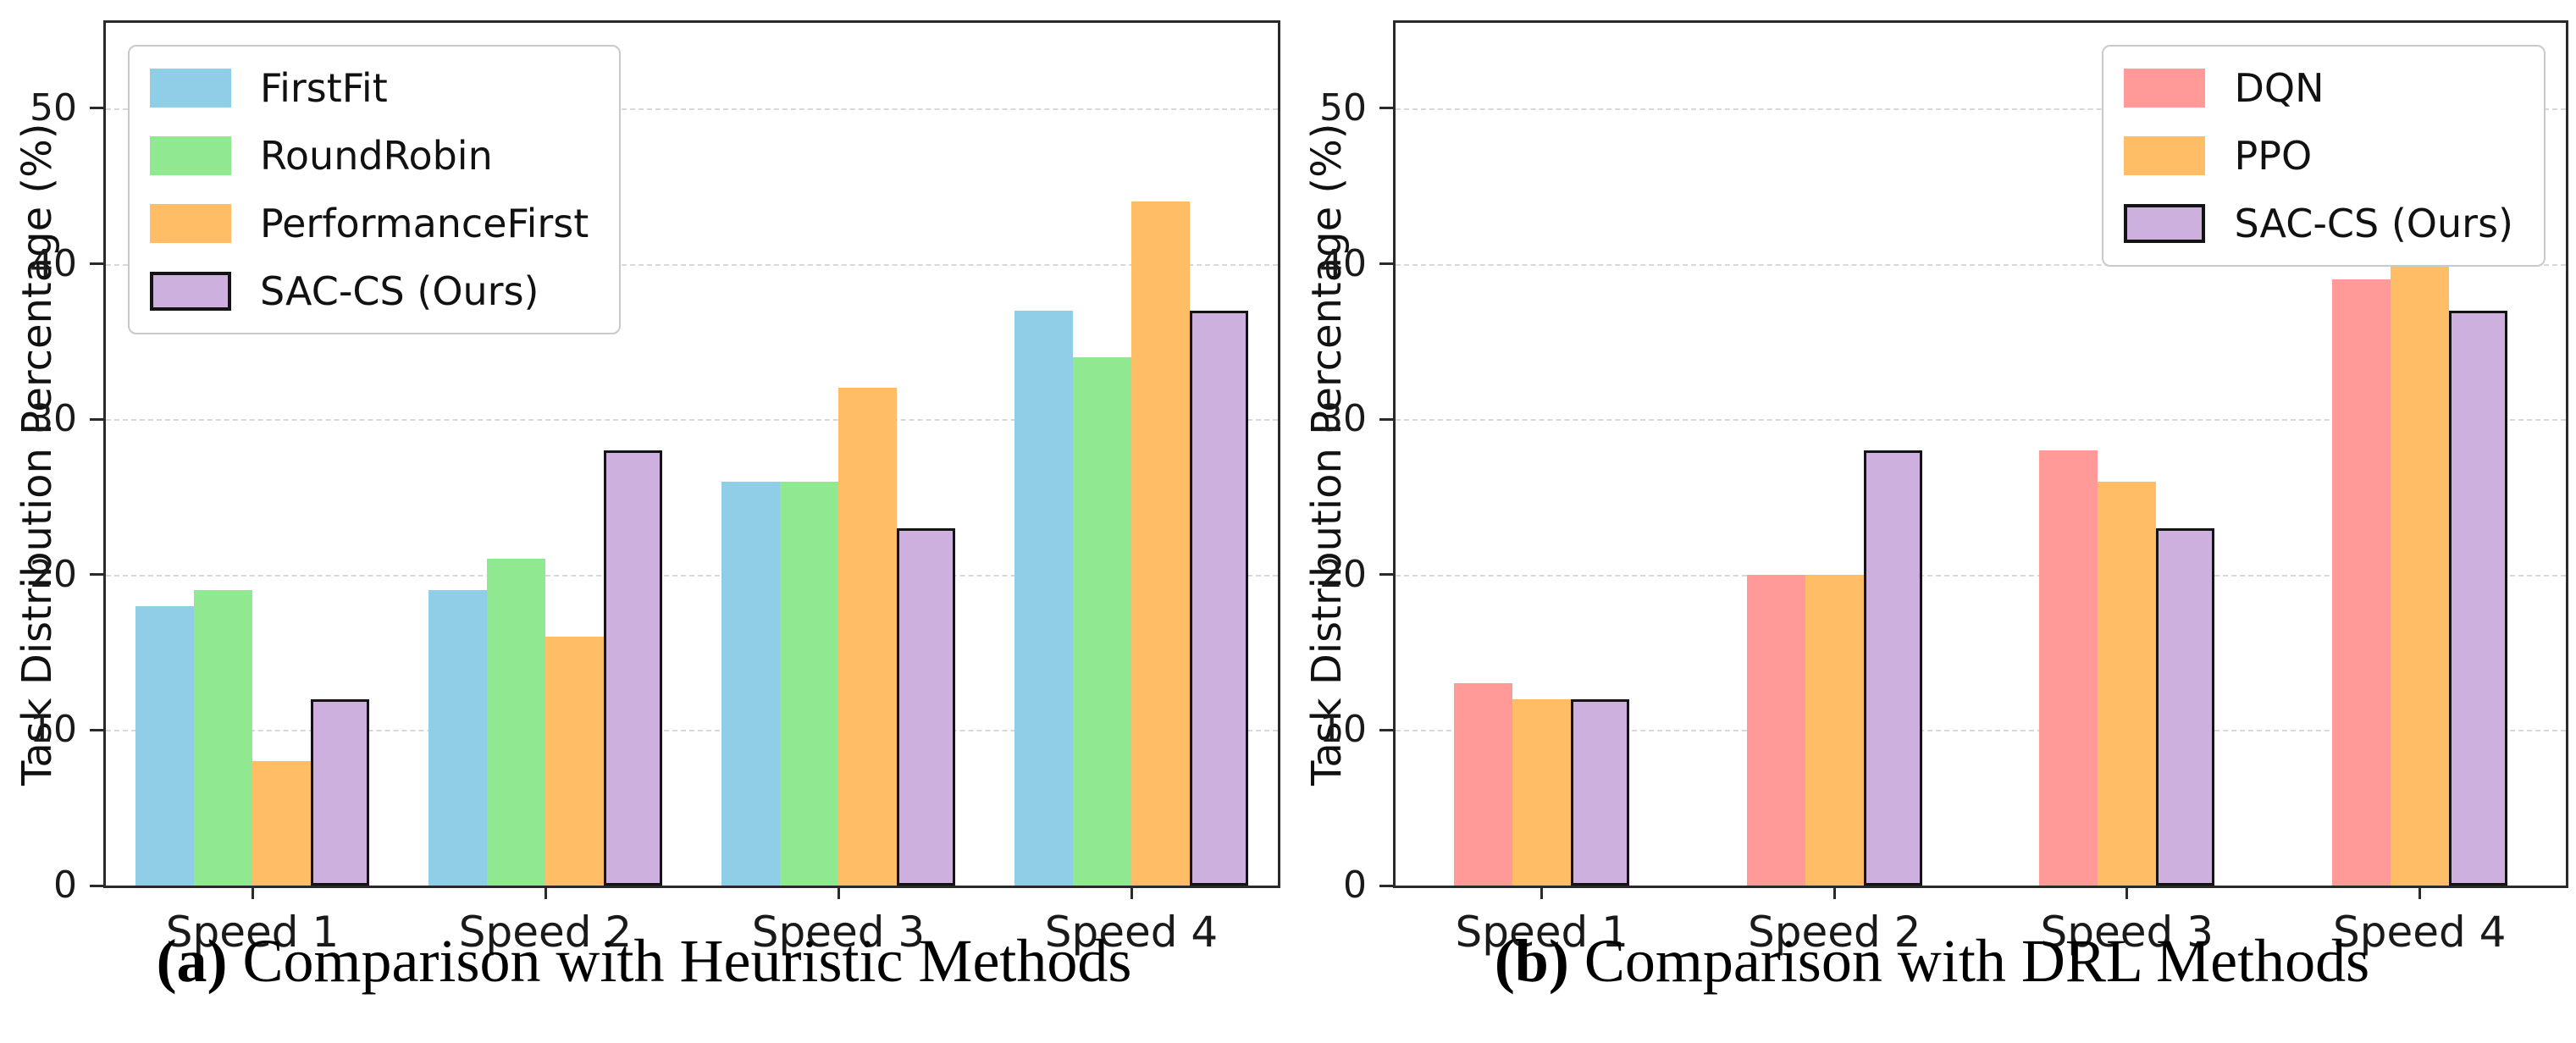  I want to click on legend-label-dqn: DQN, so click(2279, 88).